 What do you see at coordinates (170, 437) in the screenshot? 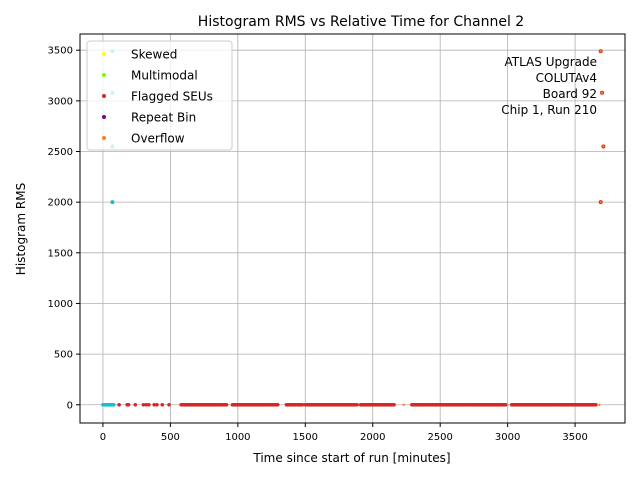
I see `x-tick-label: 500` at bounding box center [170, 437].